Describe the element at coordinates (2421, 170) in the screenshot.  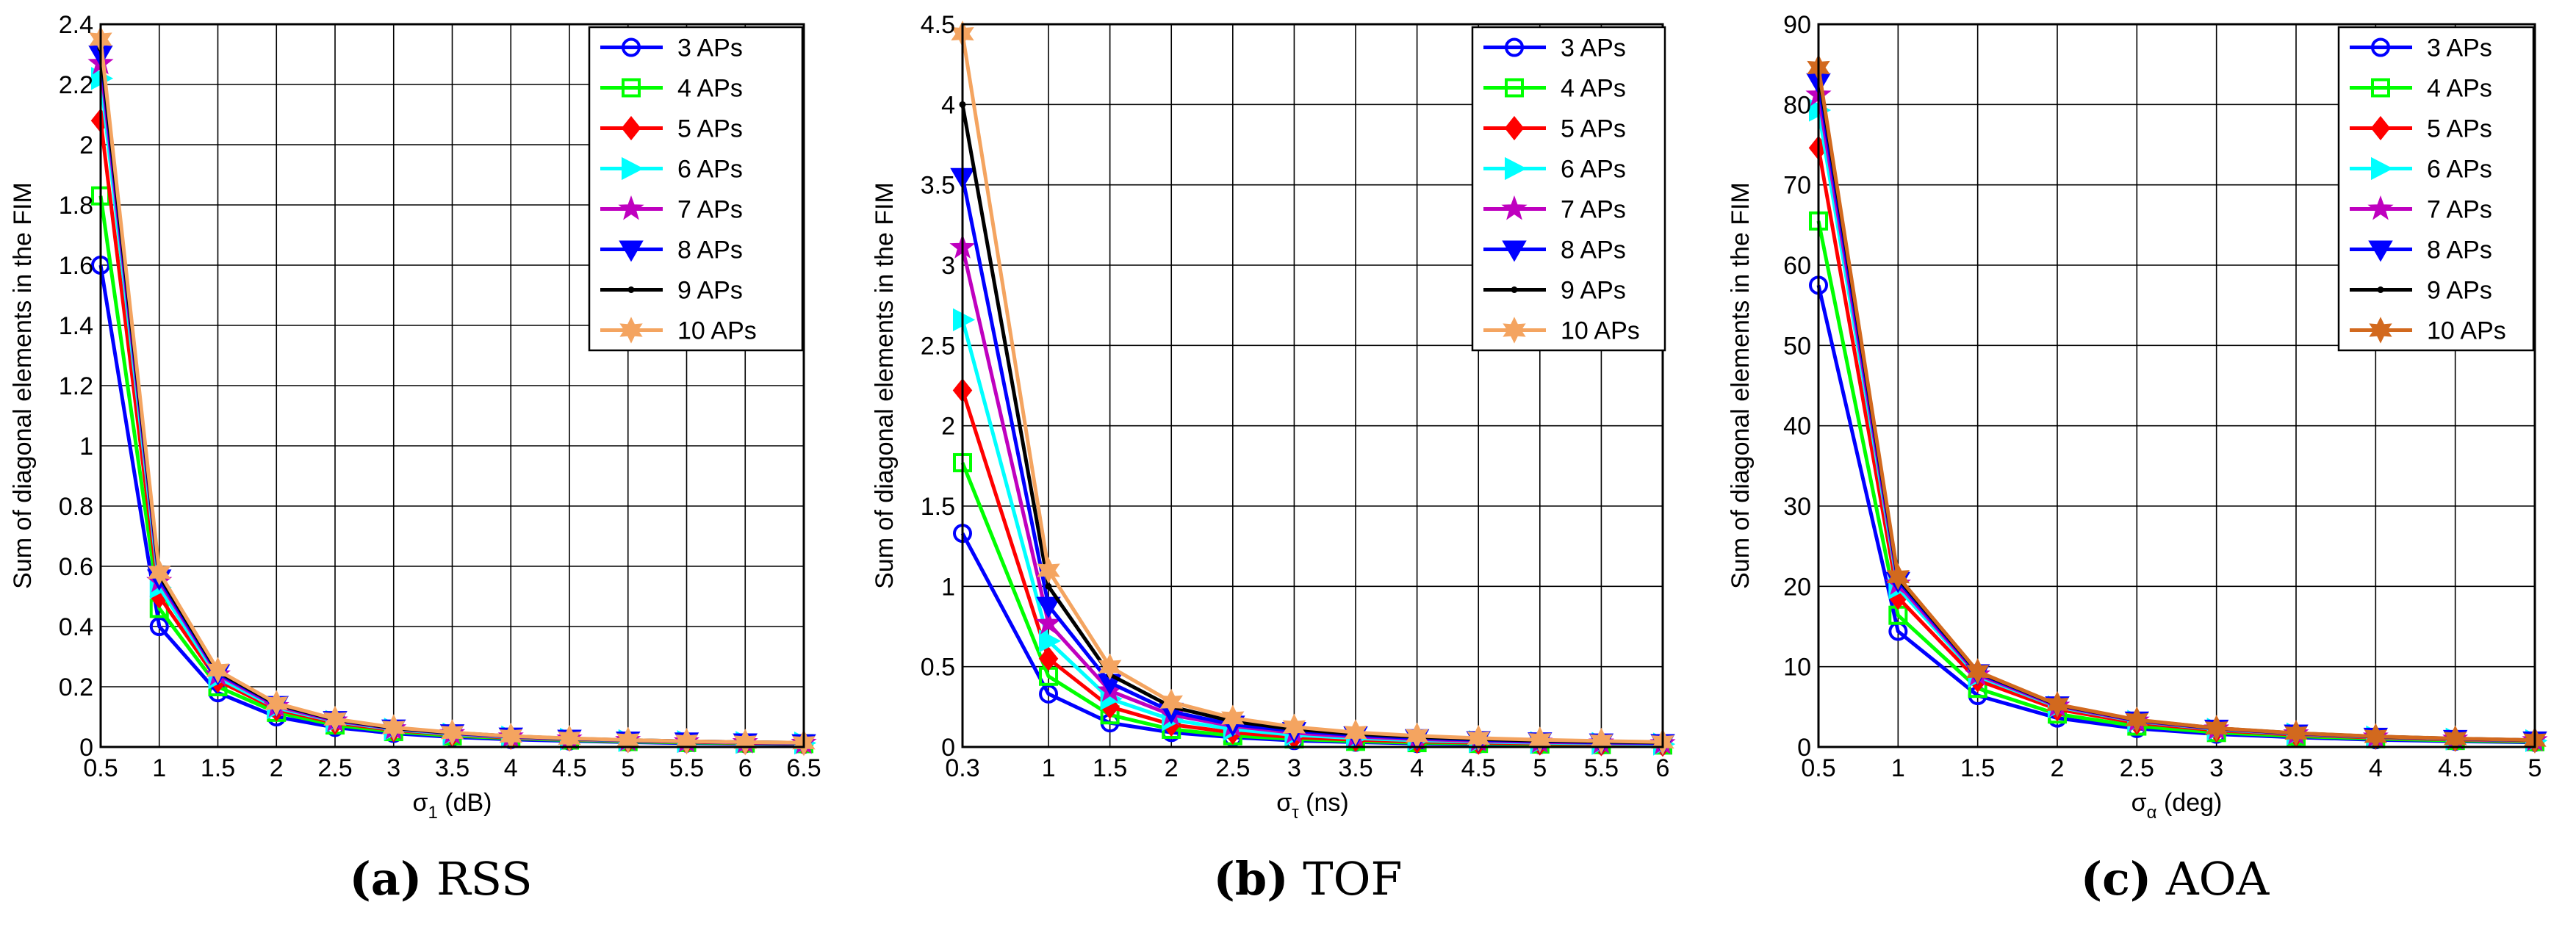
I see `legend-item-6-aps: 6 APs` at that location.